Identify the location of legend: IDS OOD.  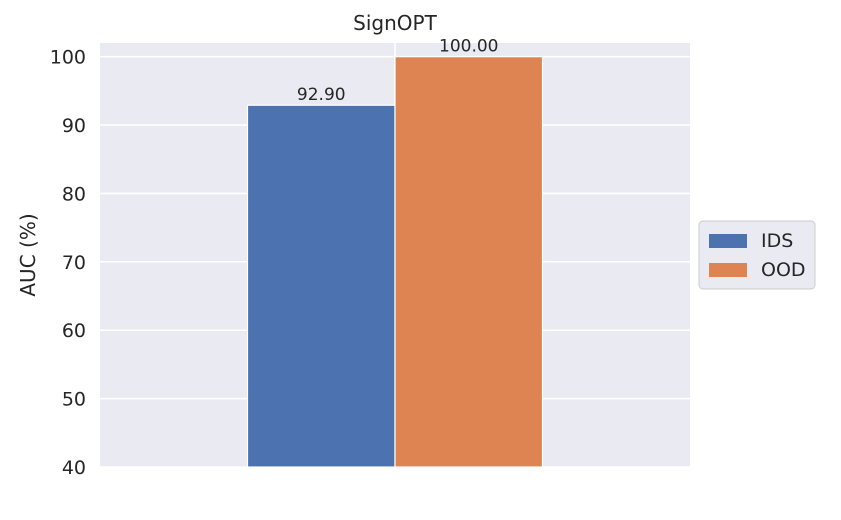
(757, 255).